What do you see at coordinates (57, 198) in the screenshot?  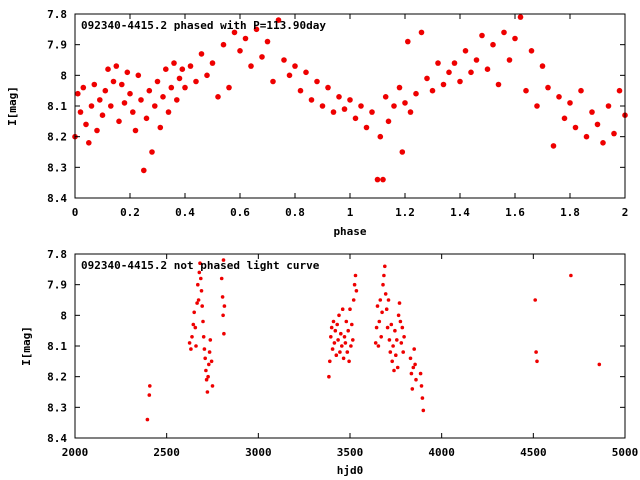 I see `phased-y-tick-label: 8.4` at bounding box center [57, 198].